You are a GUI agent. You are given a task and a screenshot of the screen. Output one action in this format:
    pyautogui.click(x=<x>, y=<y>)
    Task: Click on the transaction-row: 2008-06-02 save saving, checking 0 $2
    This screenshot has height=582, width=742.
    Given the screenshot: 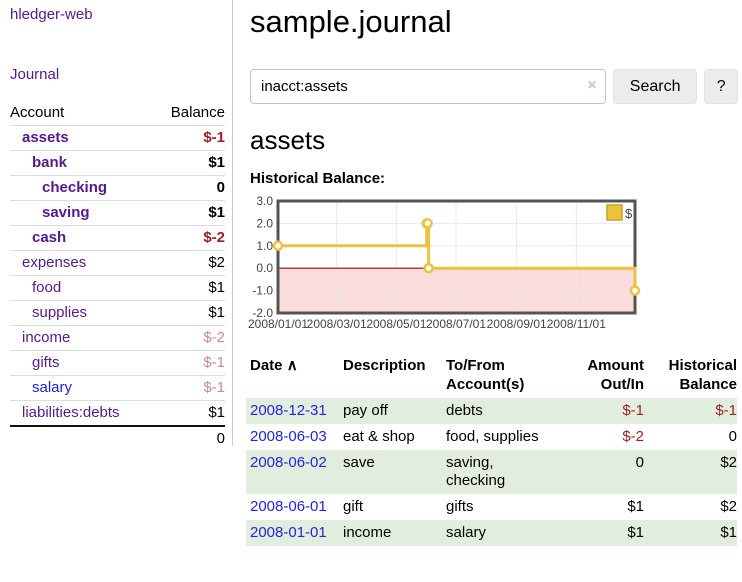 What is the action you would take?
    pyautogui.click(x=491, y=472)
    